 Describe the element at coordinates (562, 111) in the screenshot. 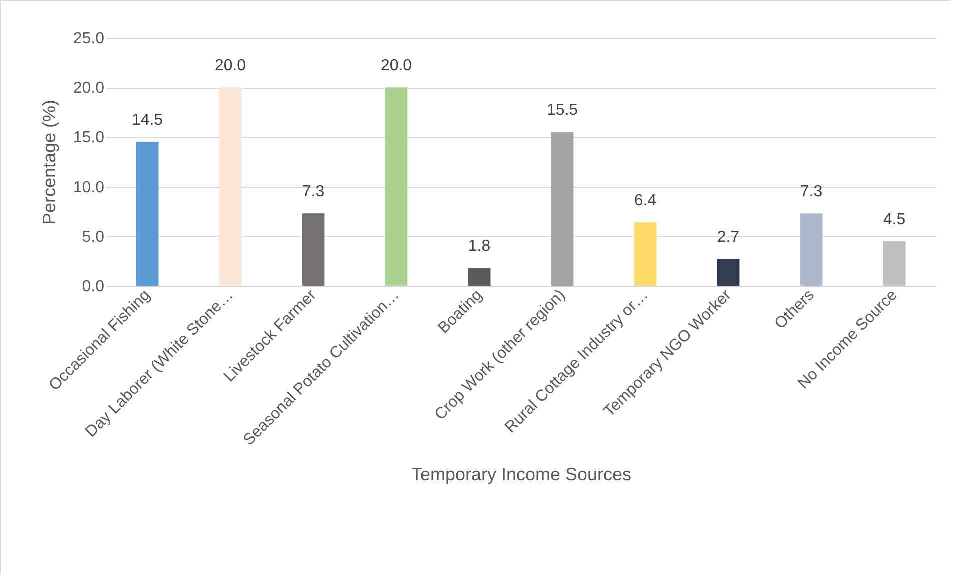

I see `data-label: 15.5` at that location.